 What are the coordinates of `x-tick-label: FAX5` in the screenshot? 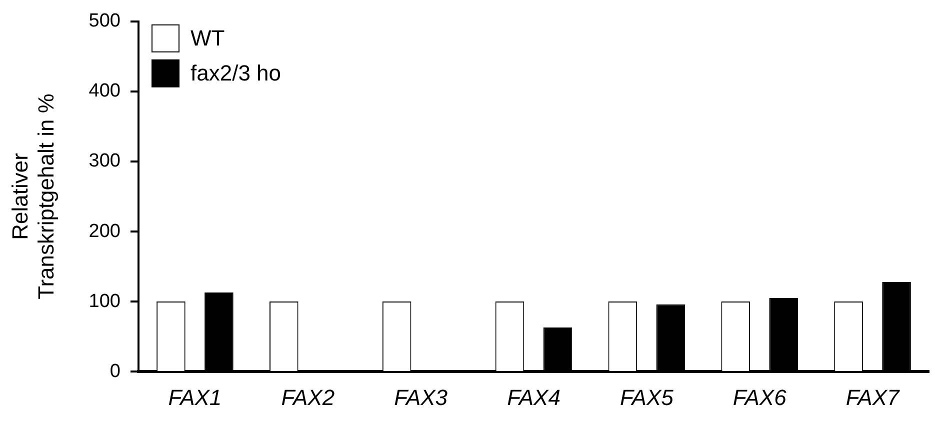 It's located at (647, 397).